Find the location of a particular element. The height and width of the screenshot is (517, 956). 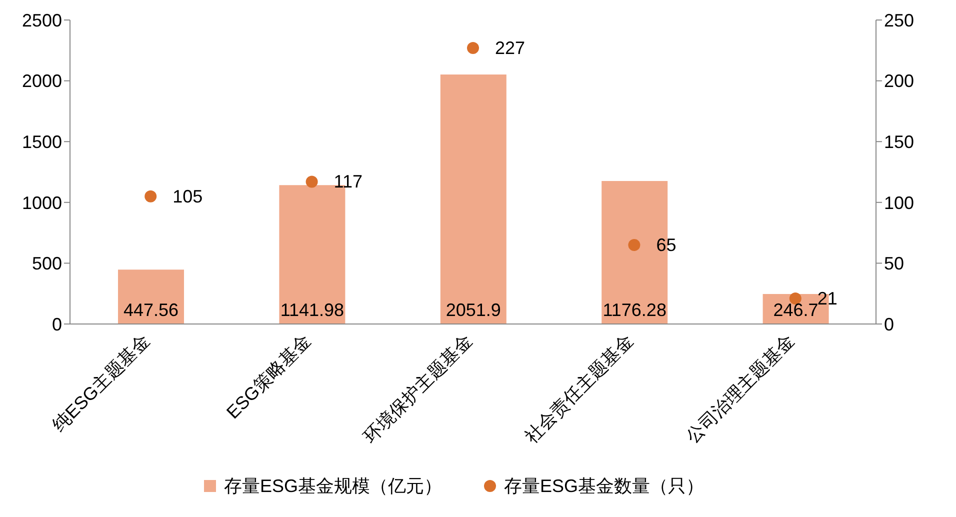

y2-tick-label: 50 is located at coordinates (894, 264).